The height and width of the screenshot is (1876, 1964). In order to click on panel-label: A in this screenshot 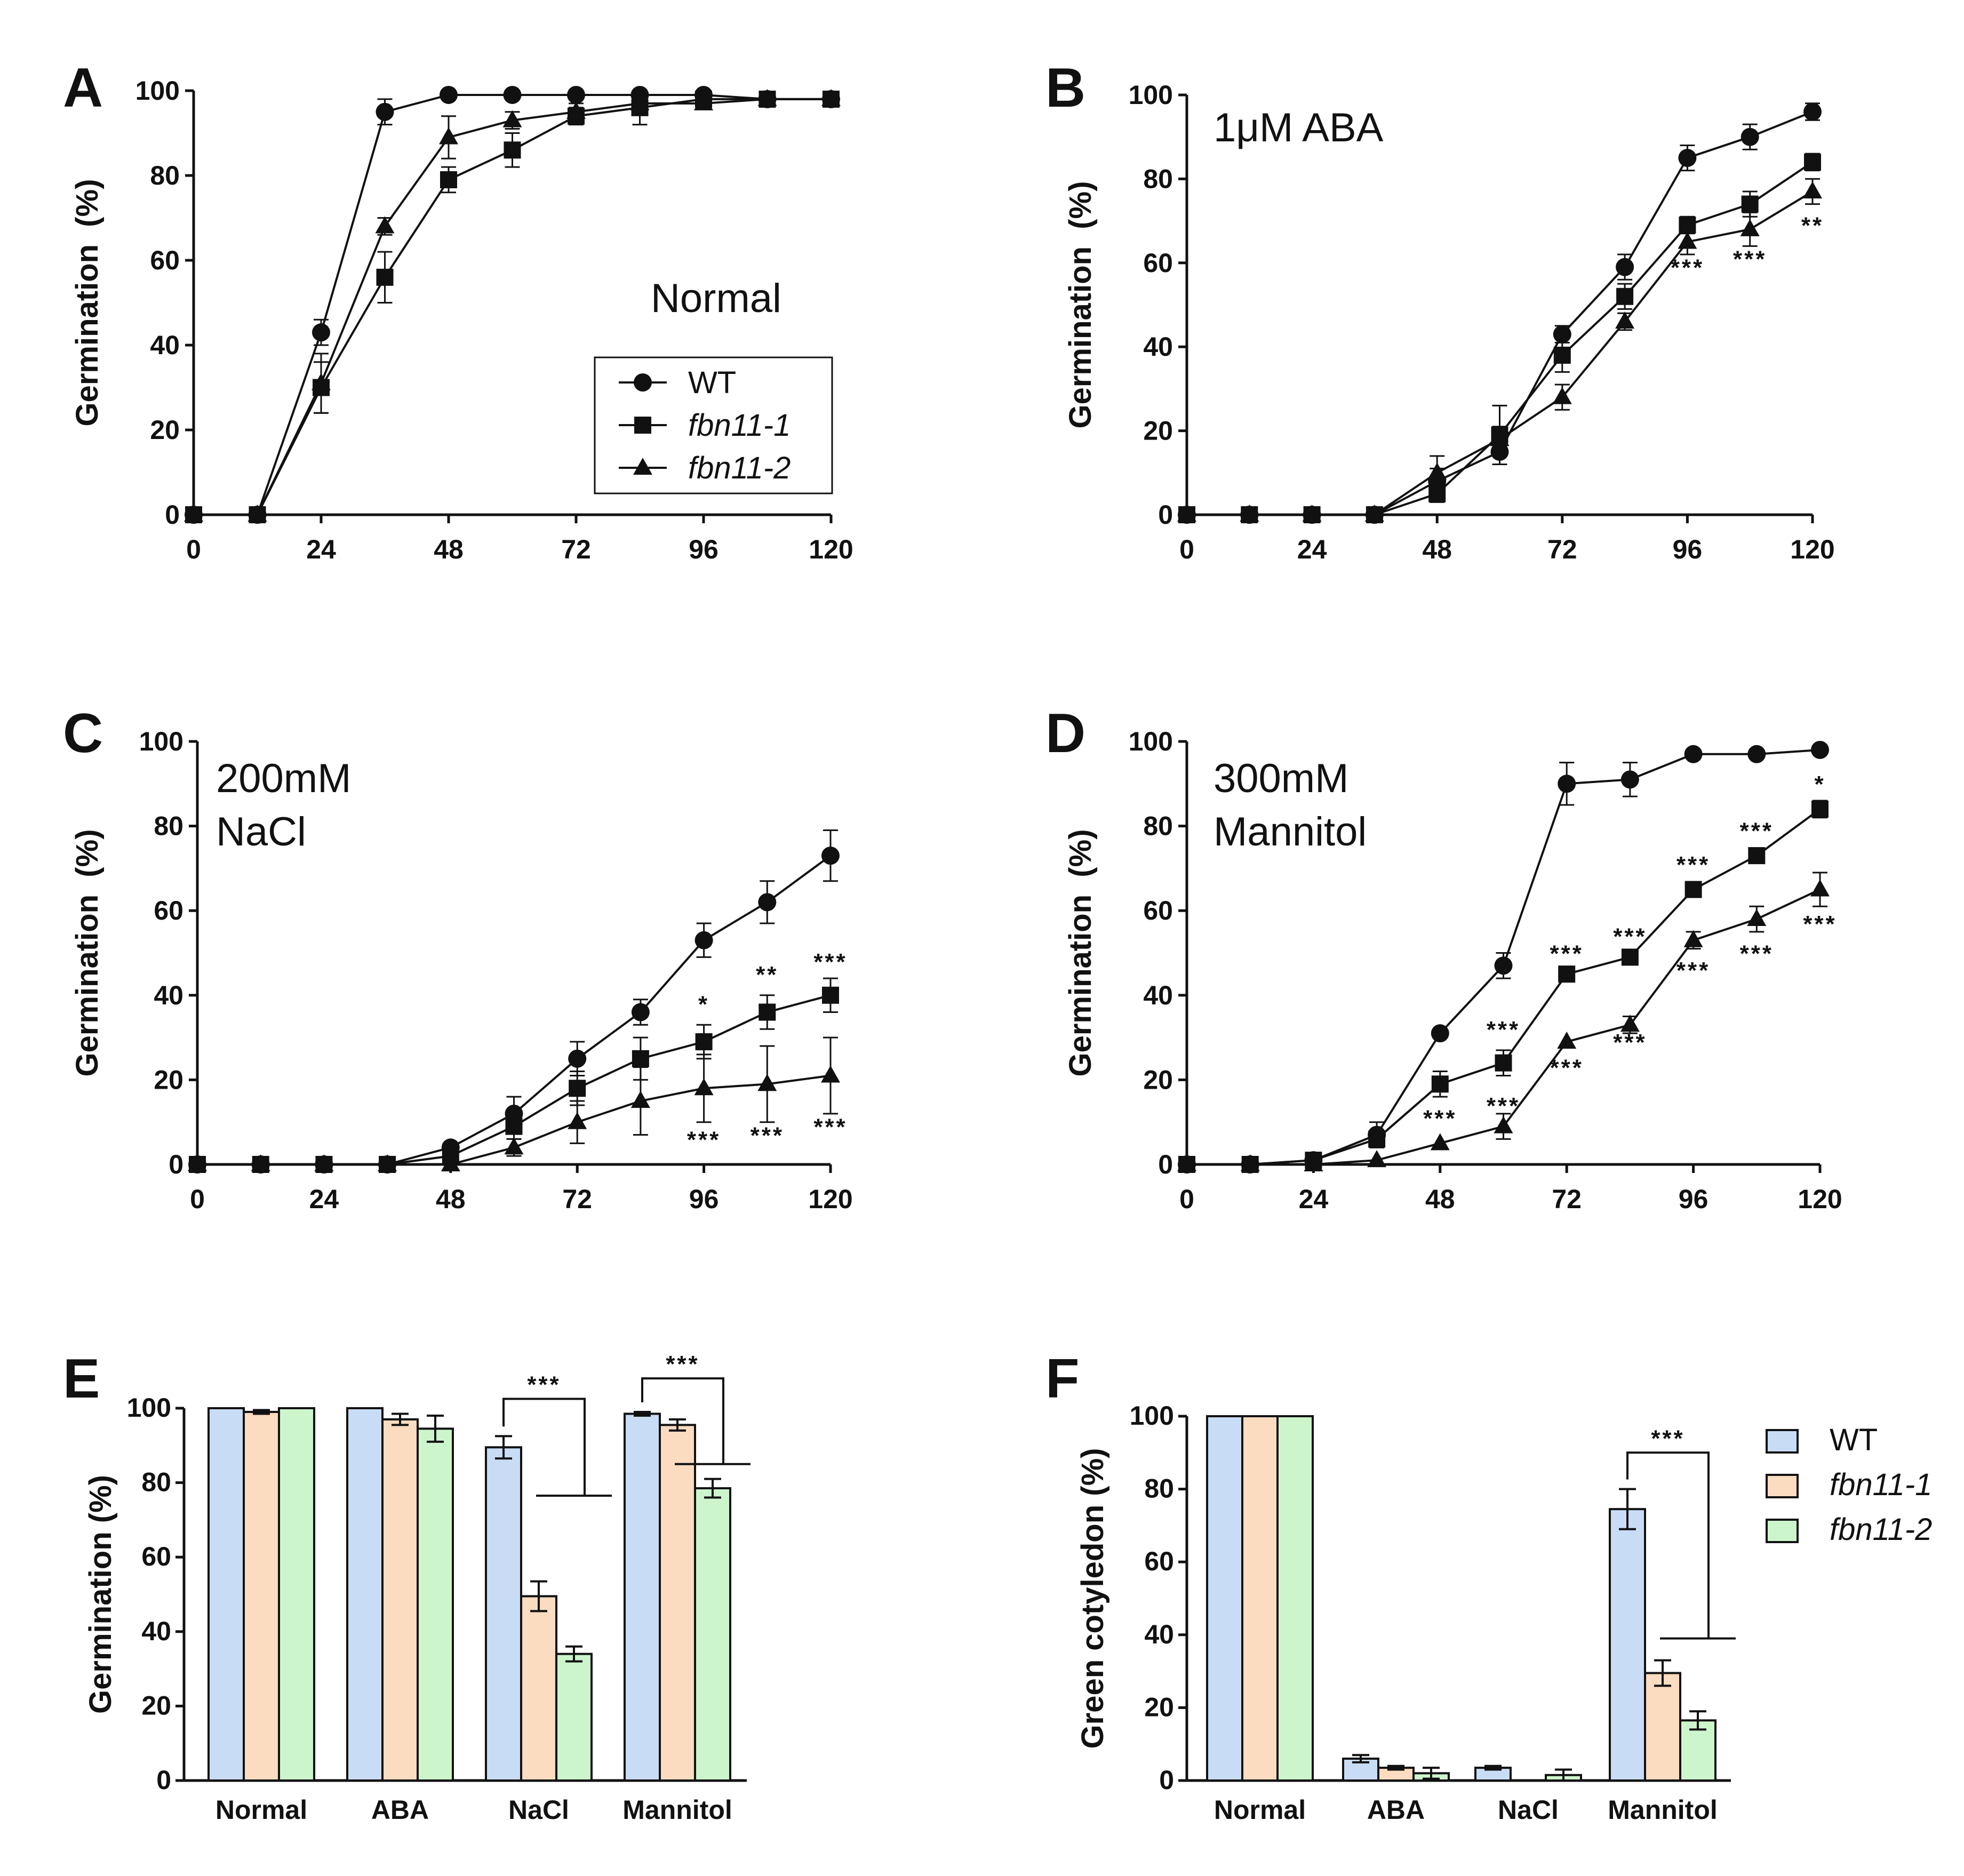, I will do `click(83, 88)`.